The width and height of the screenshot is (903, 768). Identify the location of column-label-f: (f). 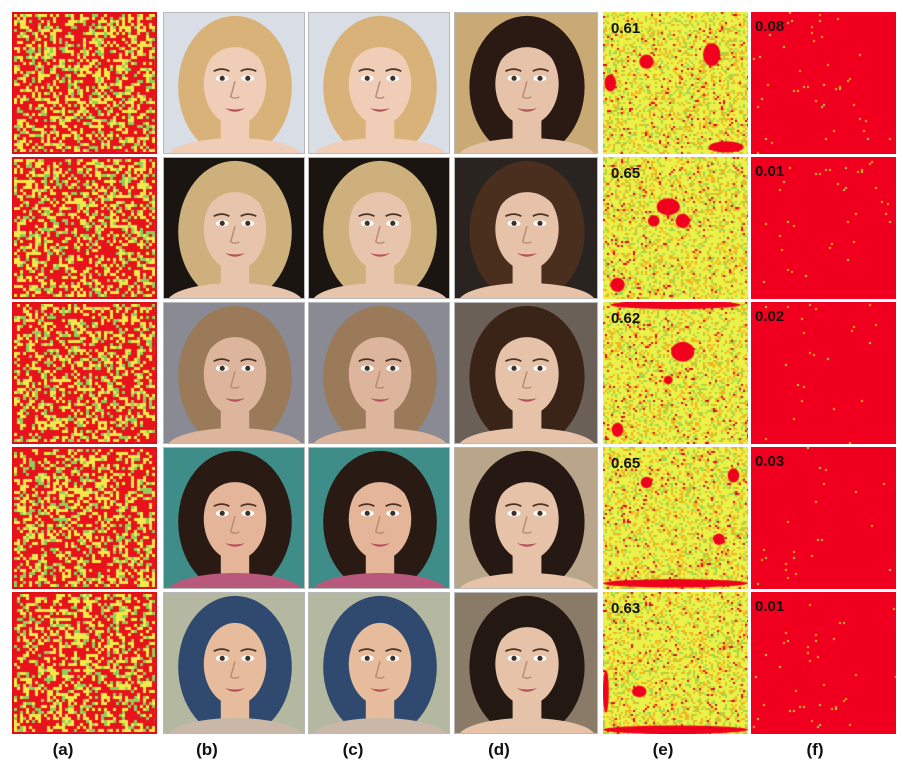
(815, 749).